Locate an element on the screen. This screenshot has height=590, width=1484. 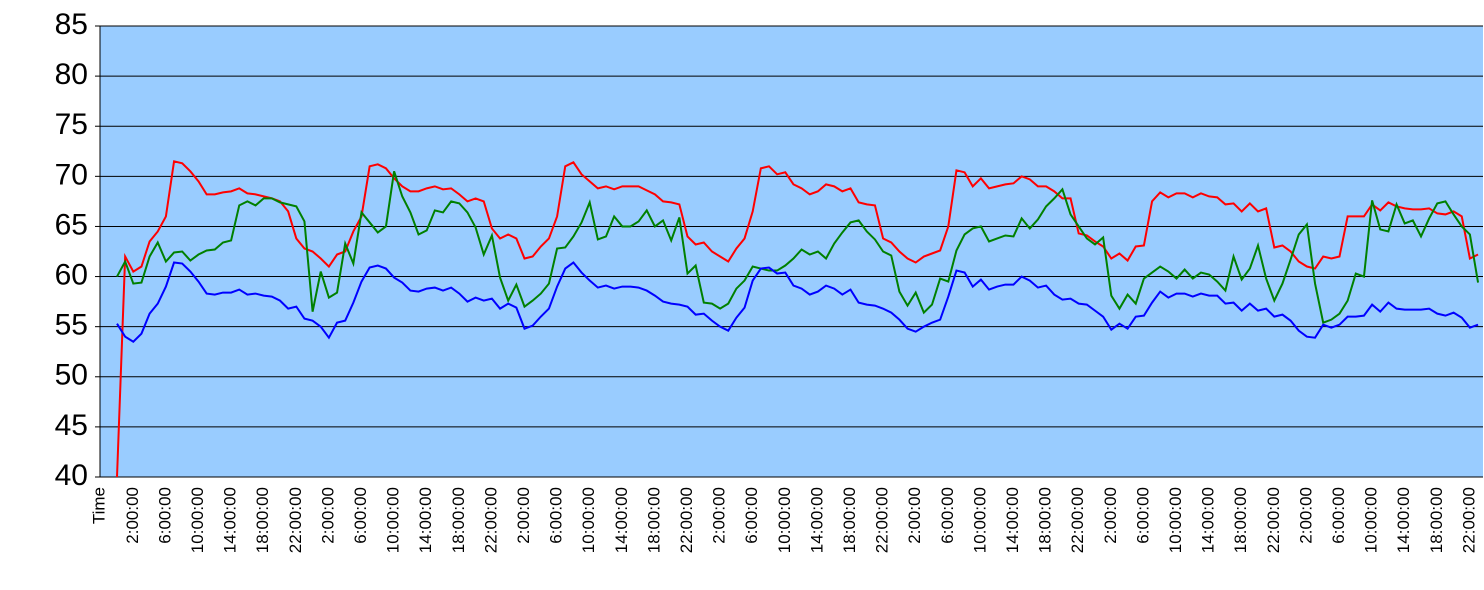
y-tick-label: 65 is located at coordinates (71, 224).